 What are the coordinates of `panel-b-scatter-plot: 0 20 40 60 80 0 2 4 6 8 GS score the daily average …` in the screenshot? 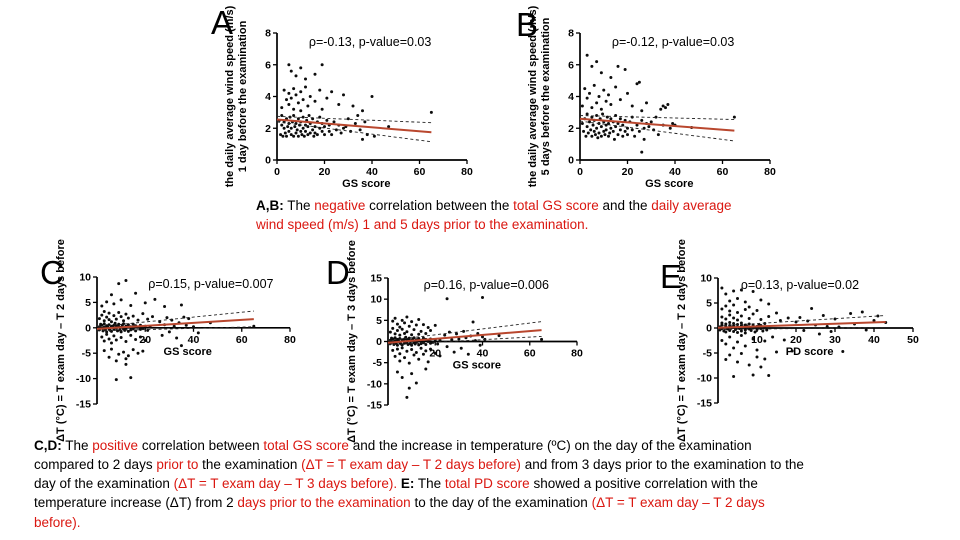 It's located at (651, 97).